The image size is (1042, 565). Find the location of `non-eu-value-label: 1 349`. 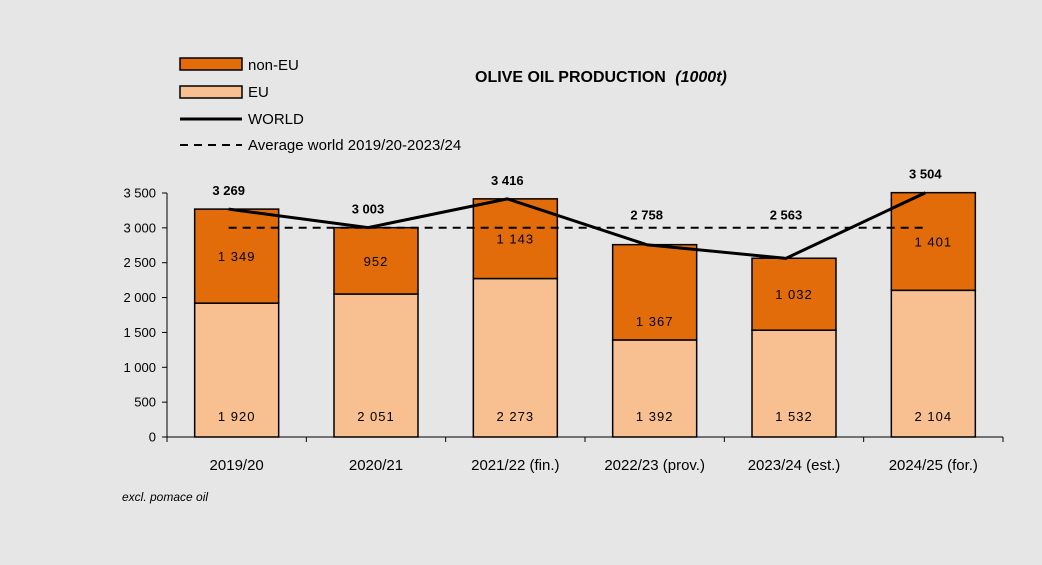

non-eu-value-label: 1 349 is located at coordinates (237, 256).